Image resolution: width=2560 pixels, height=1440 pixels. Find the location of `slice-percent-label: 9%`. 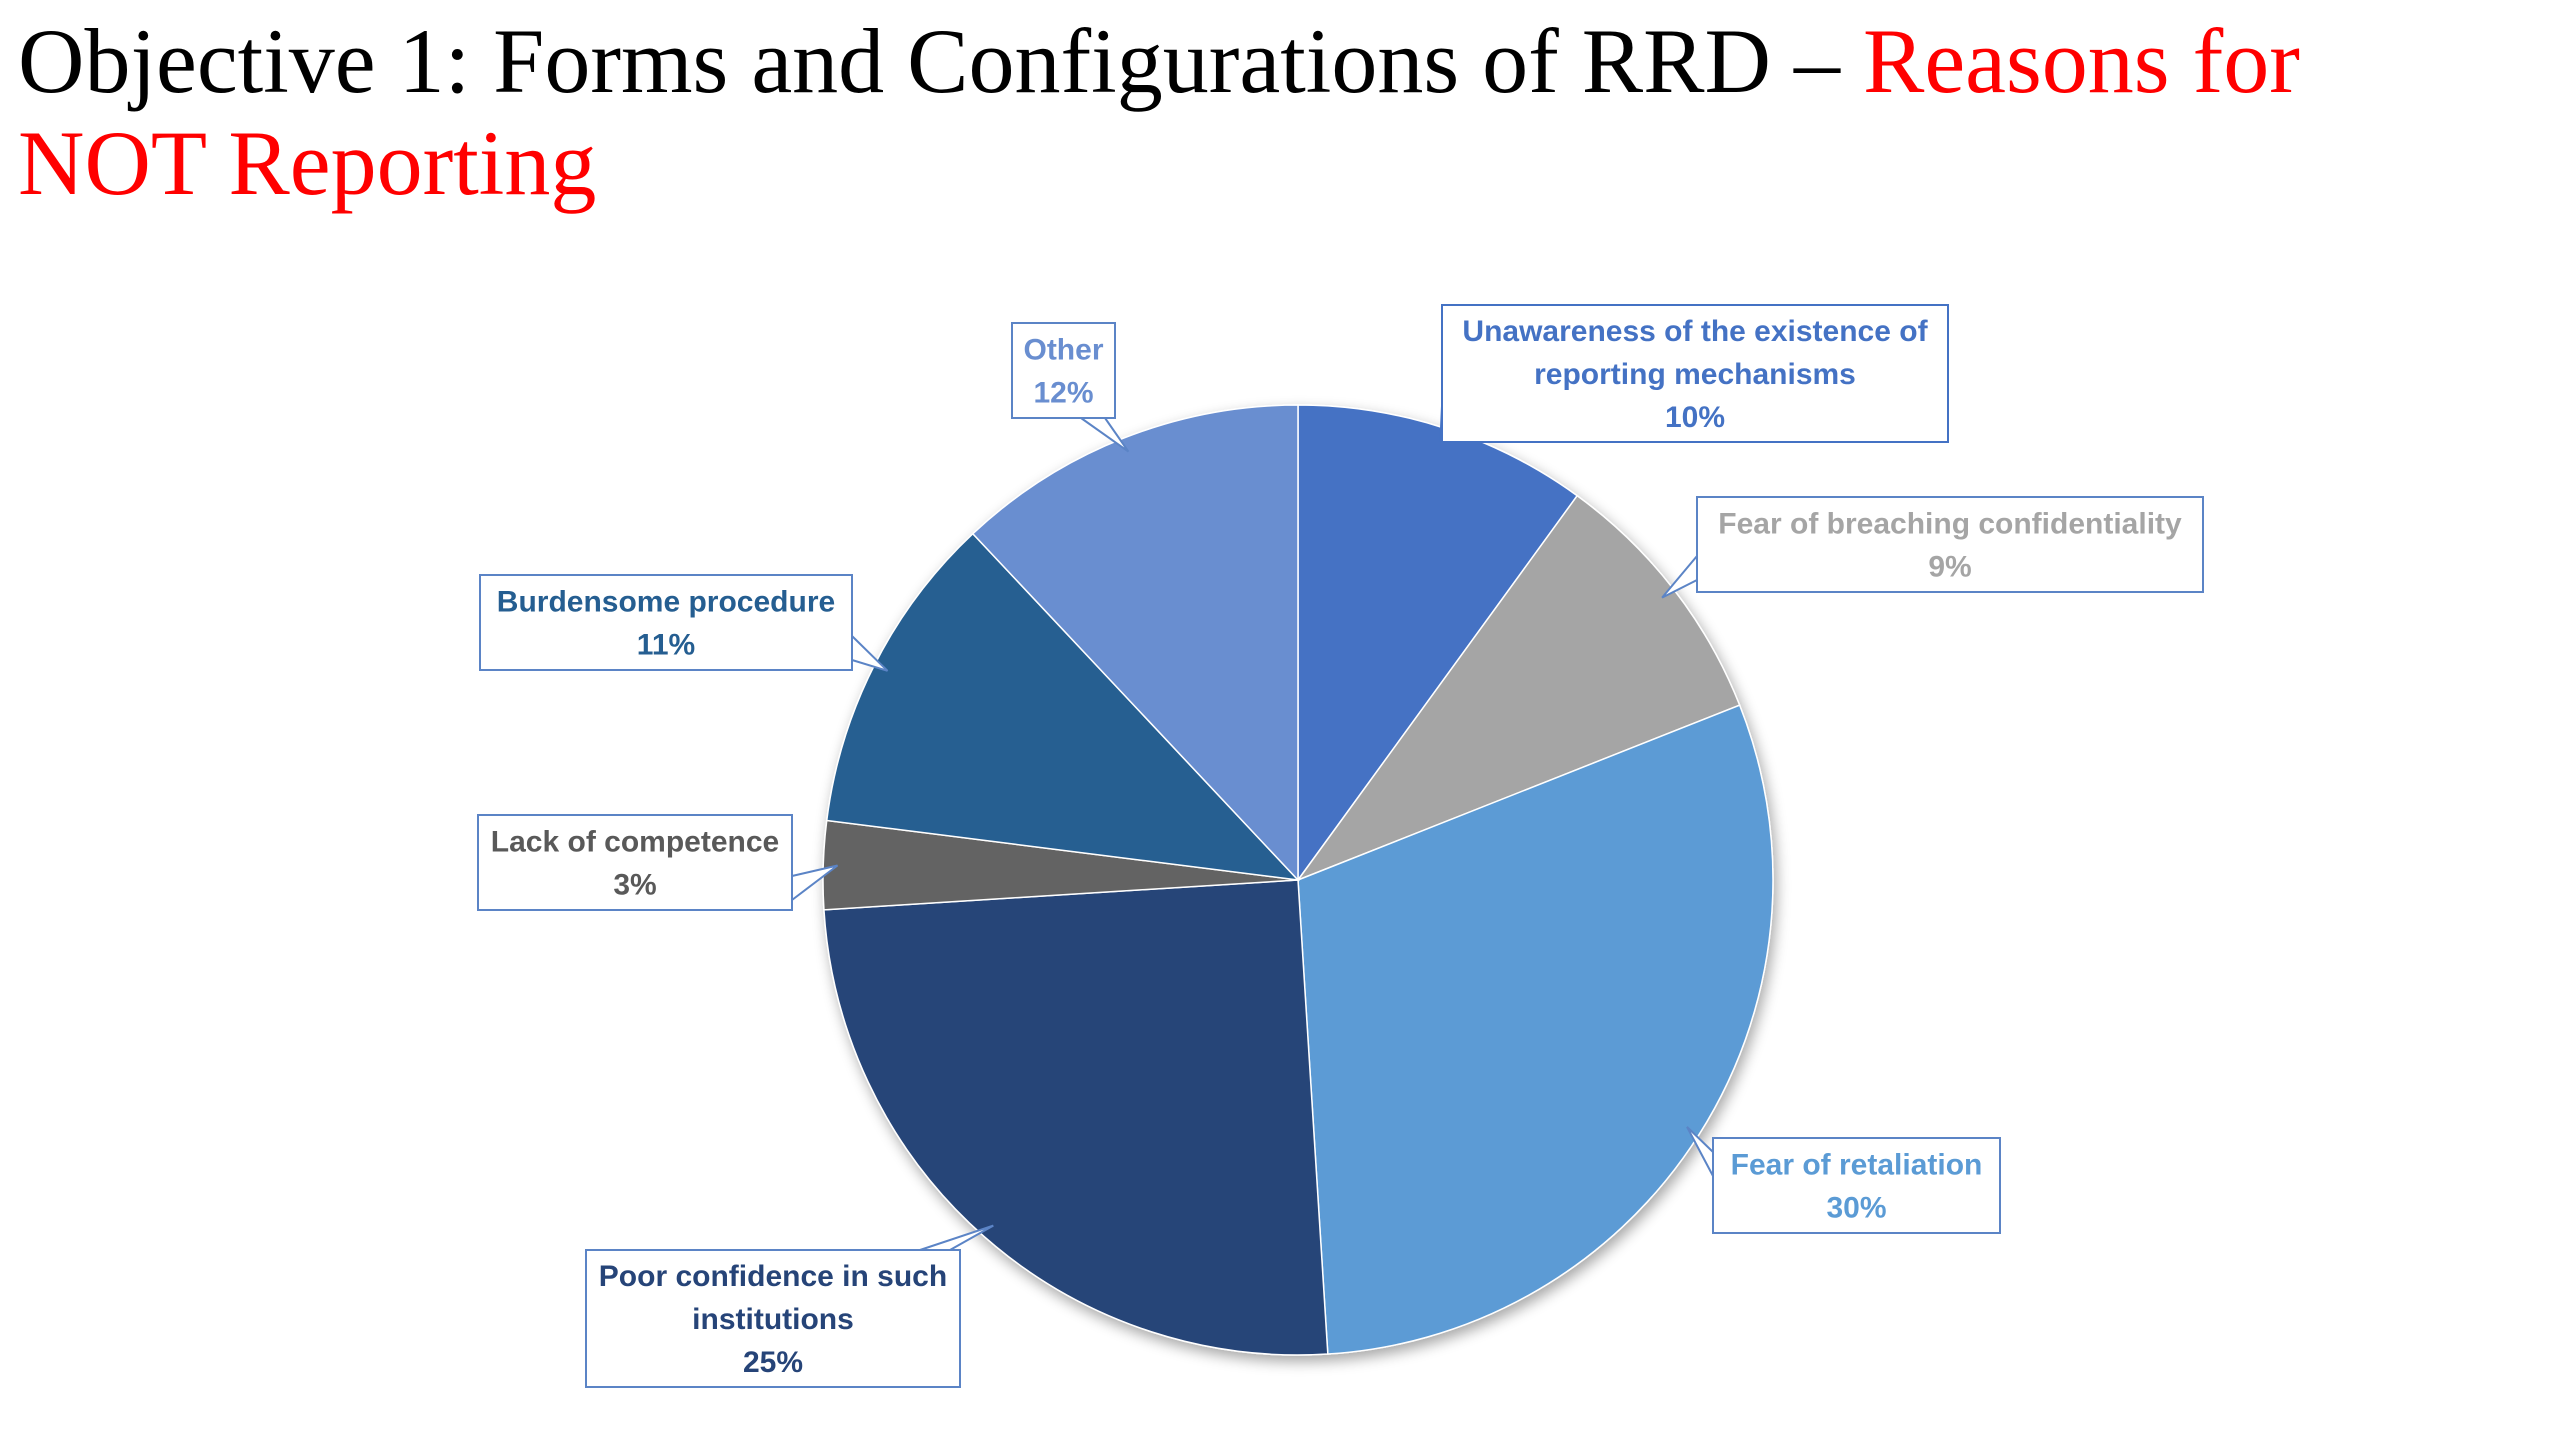

slice-percent-label: 9% is located at coordinates (1949, 567).